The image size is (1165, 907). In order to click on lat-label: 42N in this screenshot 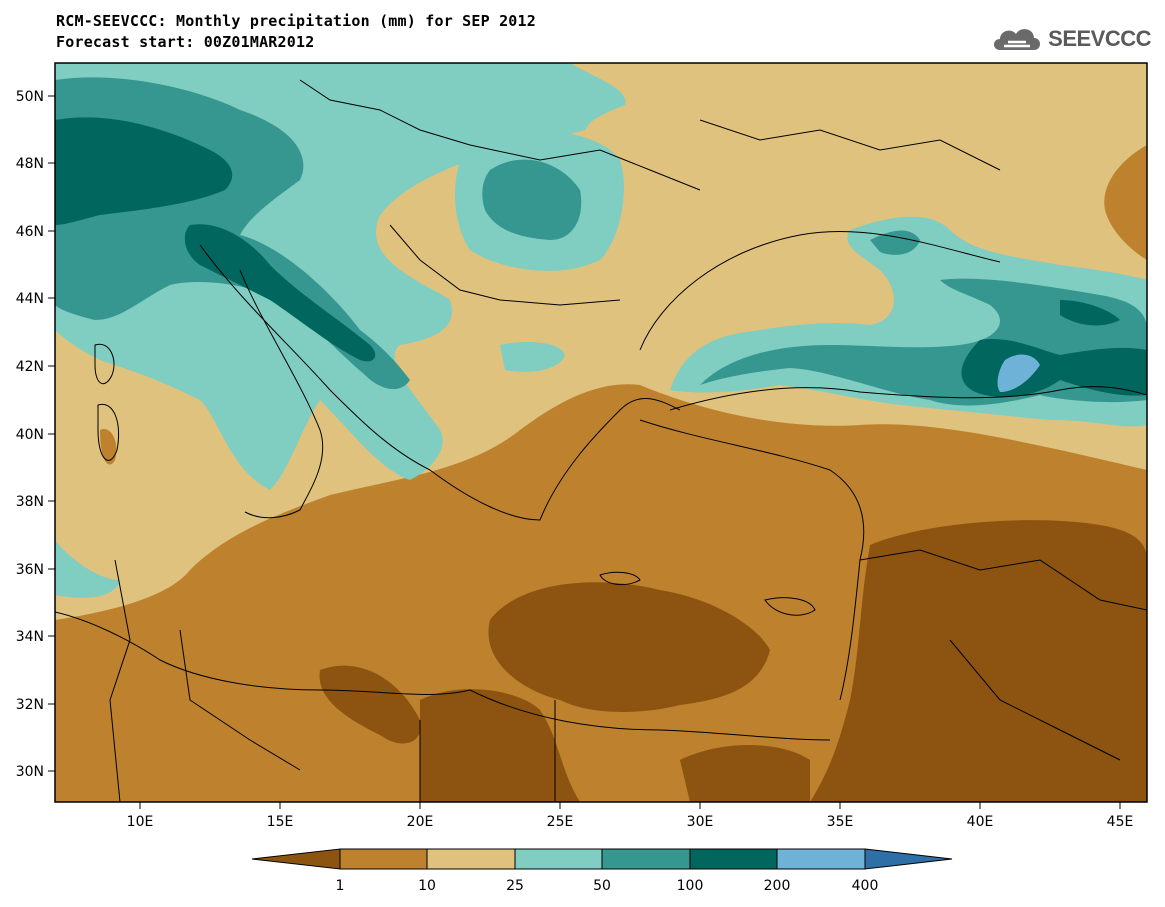, I will do `click(30, 367)`.